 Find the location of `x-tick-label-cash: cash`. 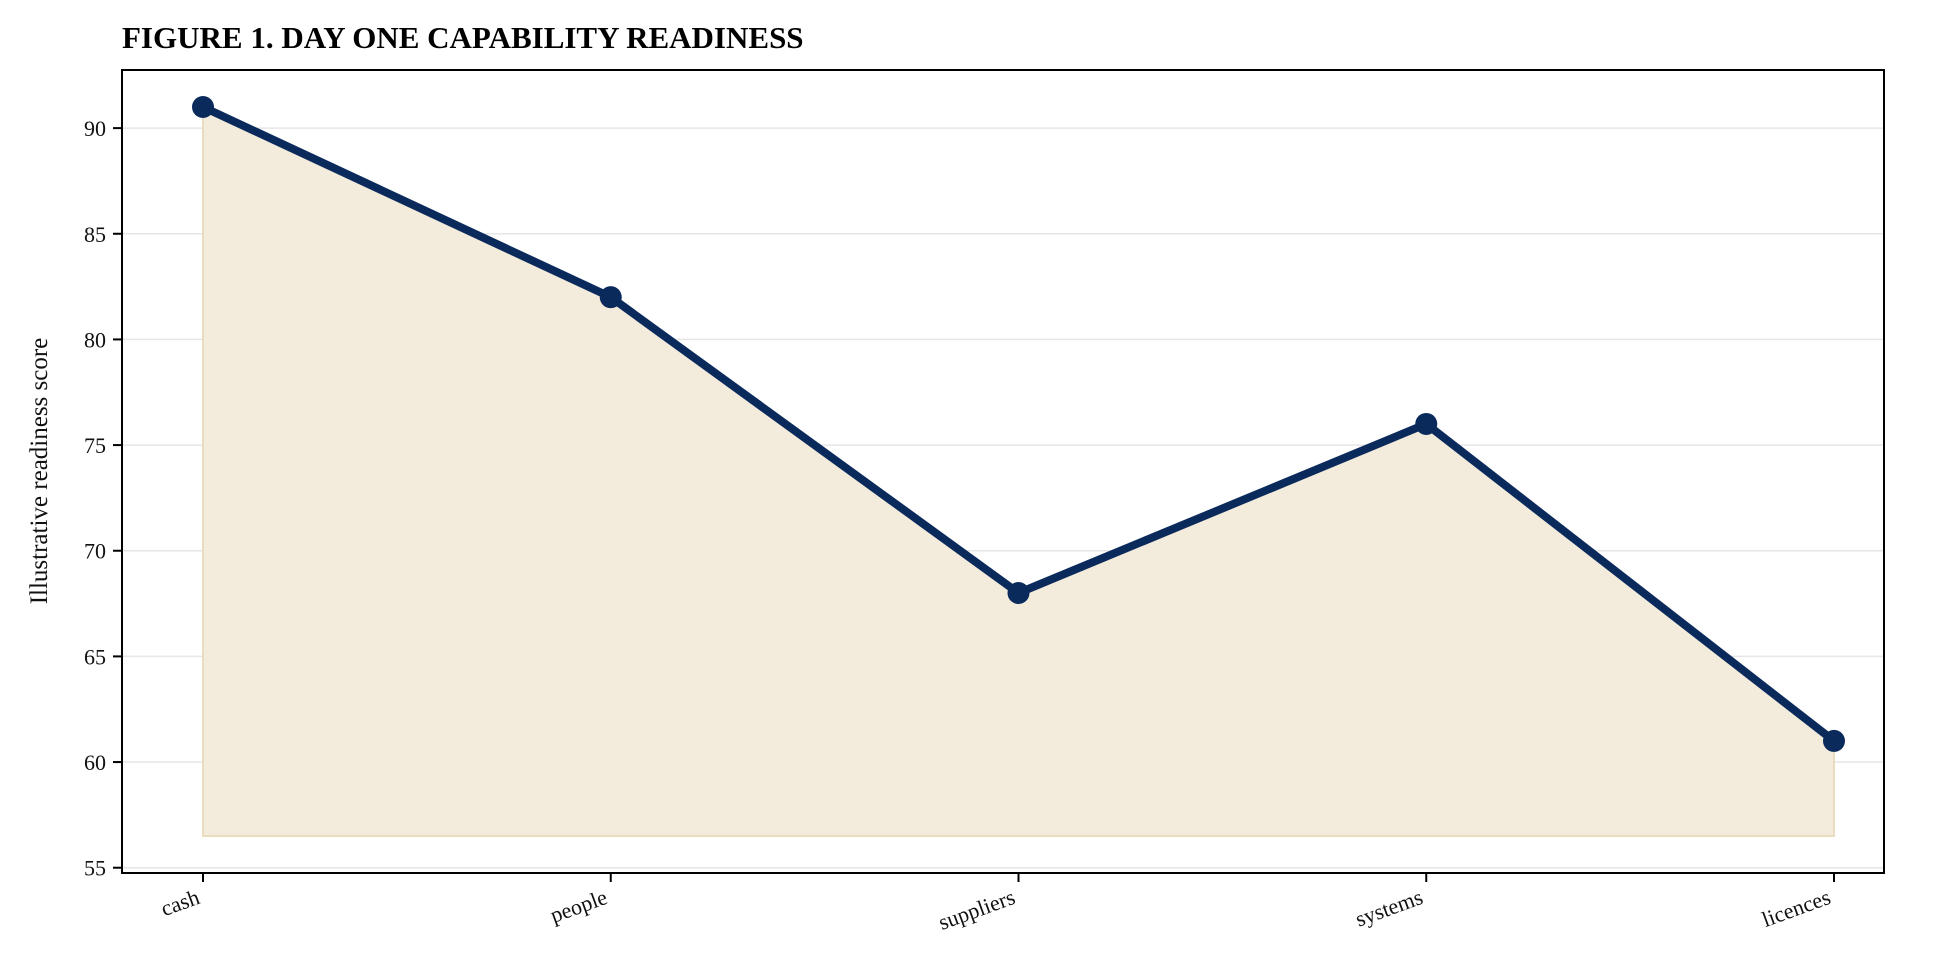

x-tick-label-cash: cash is located at coordinates (179, 902).